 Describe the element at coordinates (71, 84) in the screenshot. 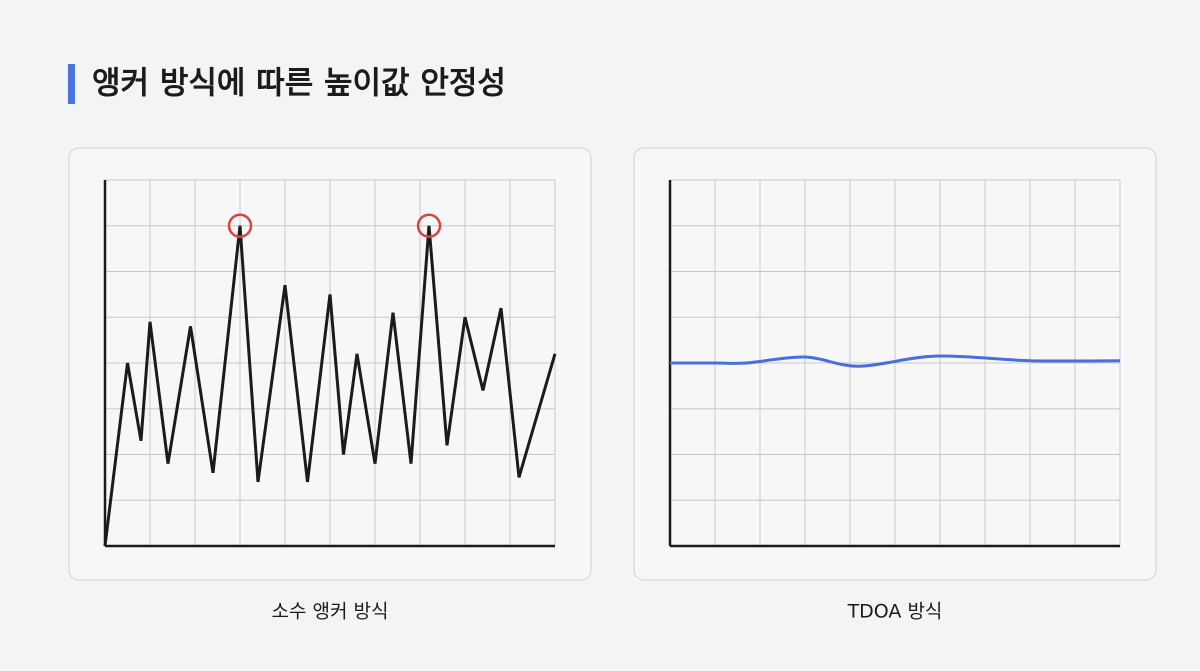

I see `title-accent` at that location.